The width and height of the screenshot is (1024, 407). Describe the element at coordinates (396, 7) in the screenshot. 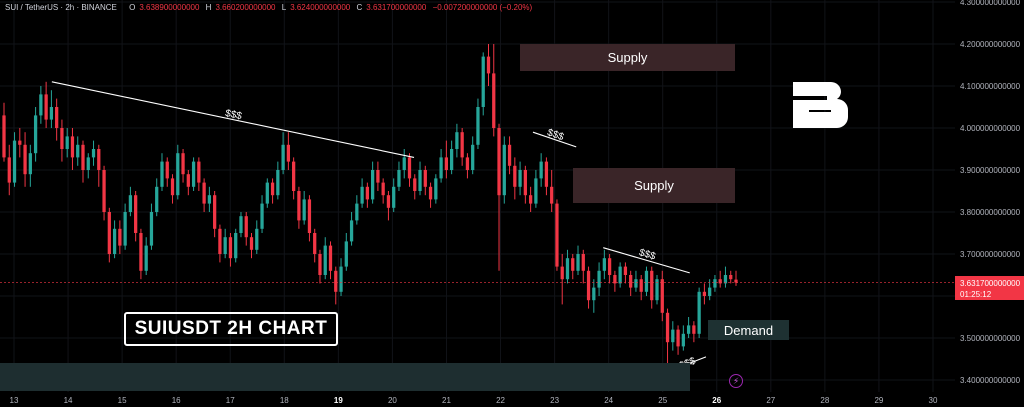

I see `close-value: 3.631700000000` at that location.